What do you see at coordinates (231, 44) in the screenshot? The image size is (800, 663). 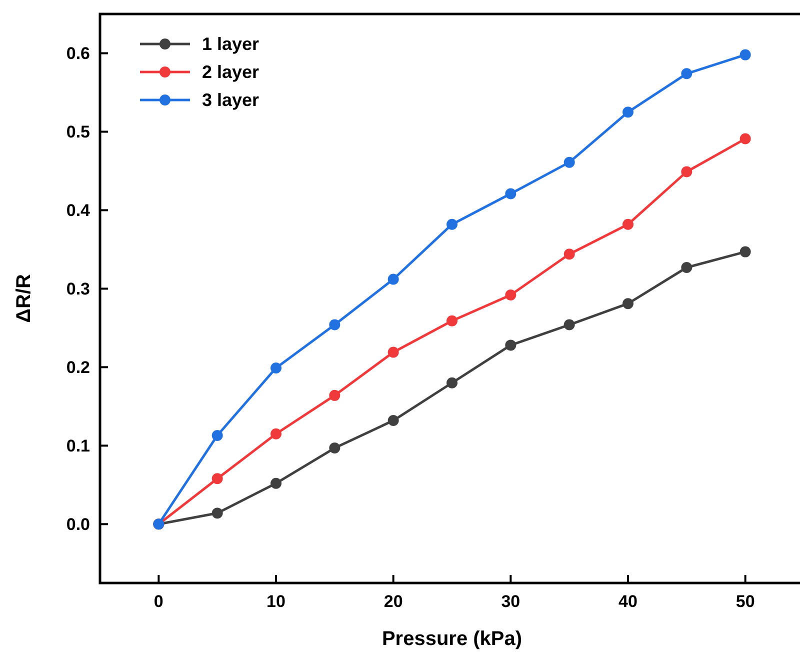 I see `legend-label: 1 layer` at bounding box center [231, 44].